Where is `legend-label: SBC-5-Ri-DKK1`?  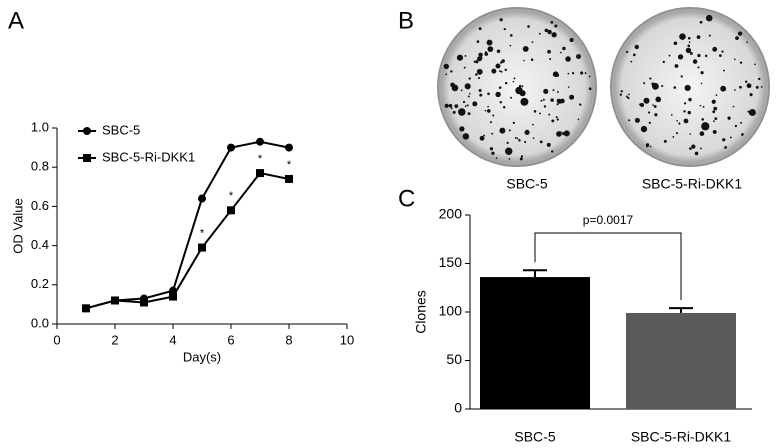
legend-label: SBC-5-Ri-DKK1 is located at coordinates (148, 156).